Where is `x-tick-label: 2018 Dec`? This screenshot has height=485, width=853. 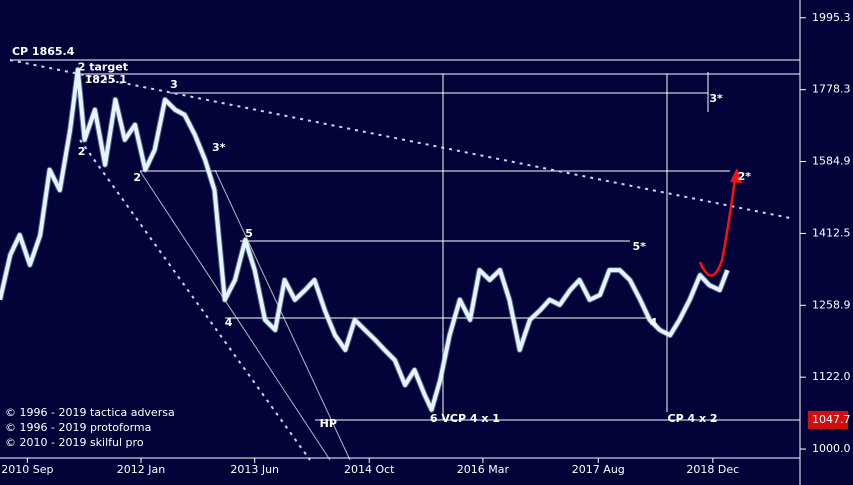 x-tick-label: 2018 Dec is located at coordinates (712, 469).